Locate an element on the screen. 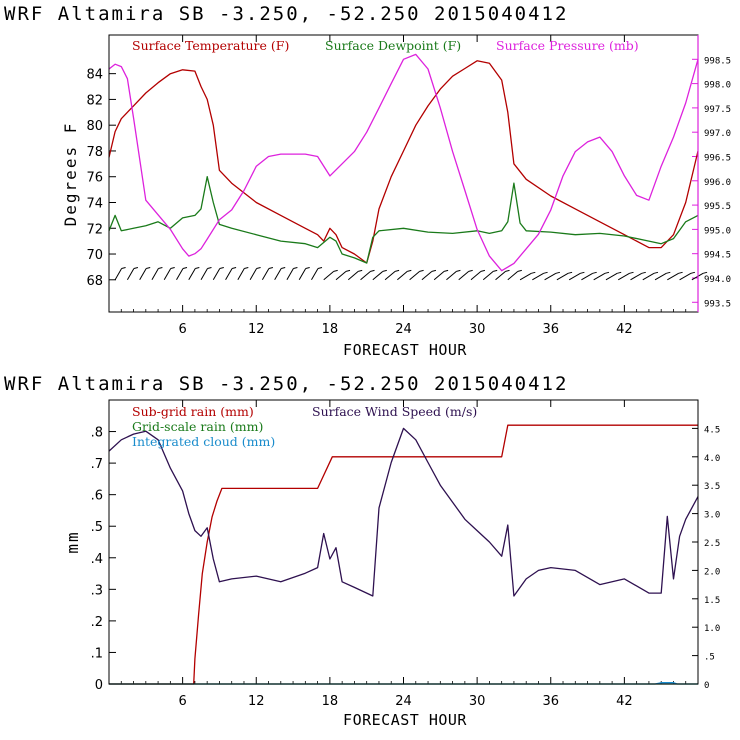  right-tick-label: .5 is located at coordinates (709, 658).